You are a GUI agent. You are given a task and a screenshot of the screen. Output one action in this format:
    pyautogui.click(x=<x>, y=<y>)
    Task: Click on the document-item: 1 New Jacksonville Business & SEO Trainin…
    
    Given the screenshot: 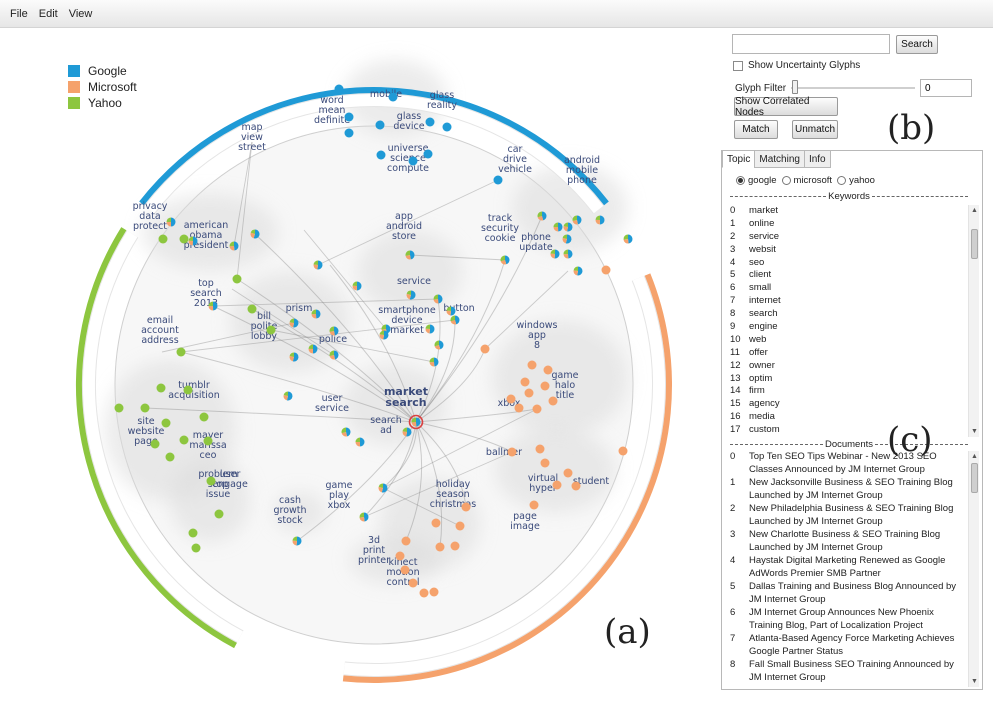 What is the action you would take?
    pyautogui.click(x=847, y=489)
    